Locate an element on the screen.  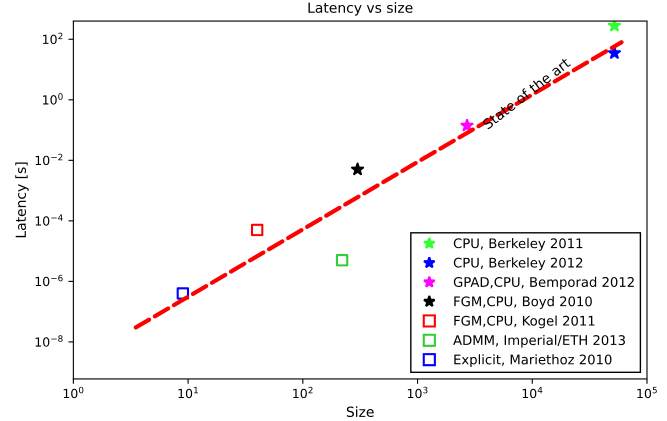
y-tick-label: 10$^{−8}$ is located at coordinates (49, 341).